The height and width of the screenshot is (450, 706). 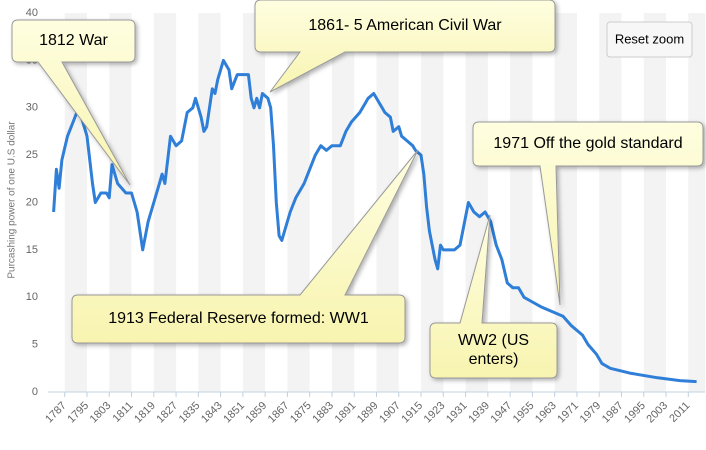 I want to click on x-tick-label: 1859, so click(x=257, y=413).